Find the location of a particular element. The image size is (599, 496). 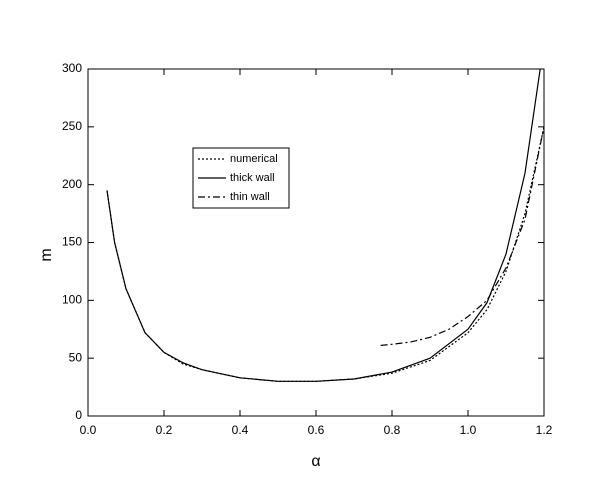

y-tick-label: 0 is located at coordinates (78, 415).